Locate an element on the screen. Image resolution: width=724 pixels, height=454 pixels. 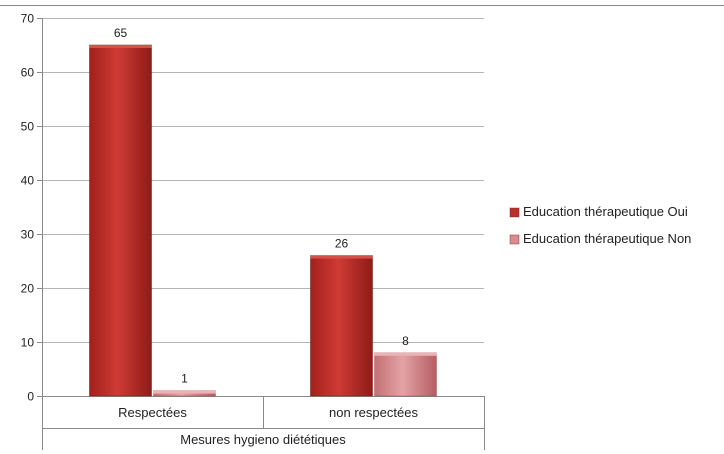
data-label: 8 is located at coordinates (405, 341).